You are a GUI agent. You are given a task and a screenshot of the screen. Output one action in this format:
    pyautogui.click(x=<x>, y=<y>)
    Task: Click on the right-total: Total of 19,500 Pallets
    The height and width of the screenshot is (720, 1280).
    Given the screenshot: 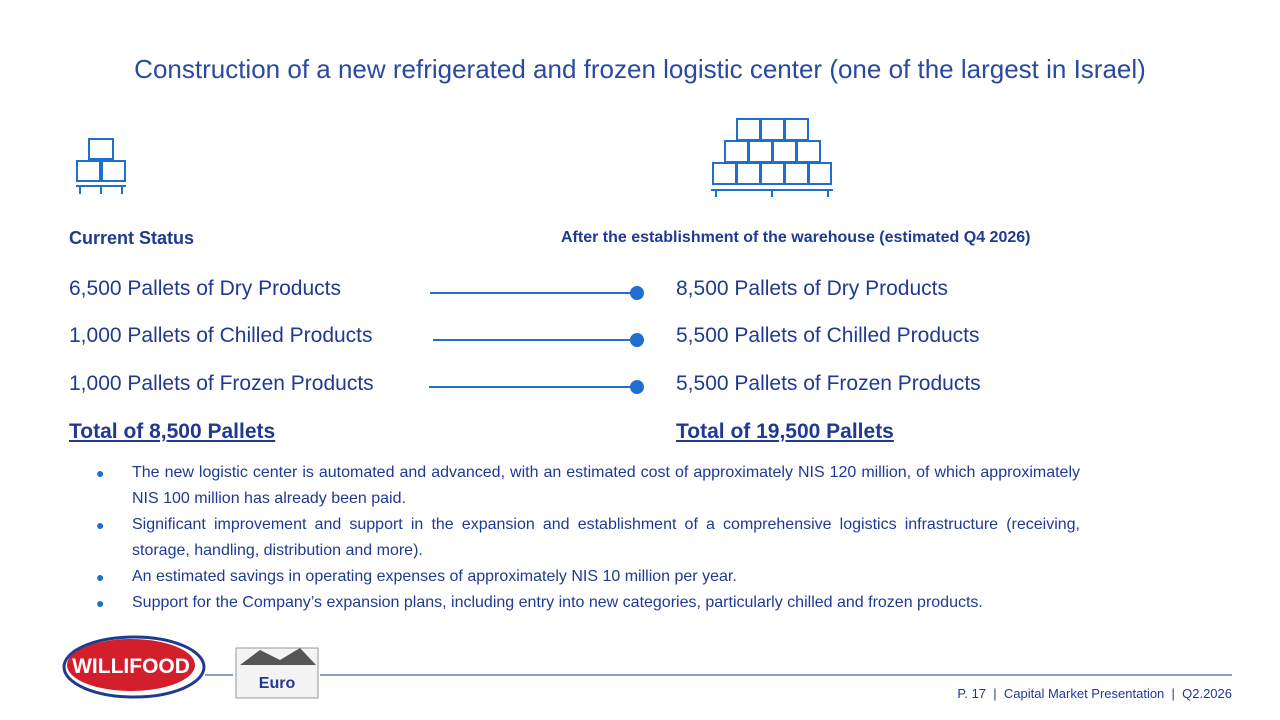 What is the action you would take?
    pyautogui.click(x=785, y=431)
    